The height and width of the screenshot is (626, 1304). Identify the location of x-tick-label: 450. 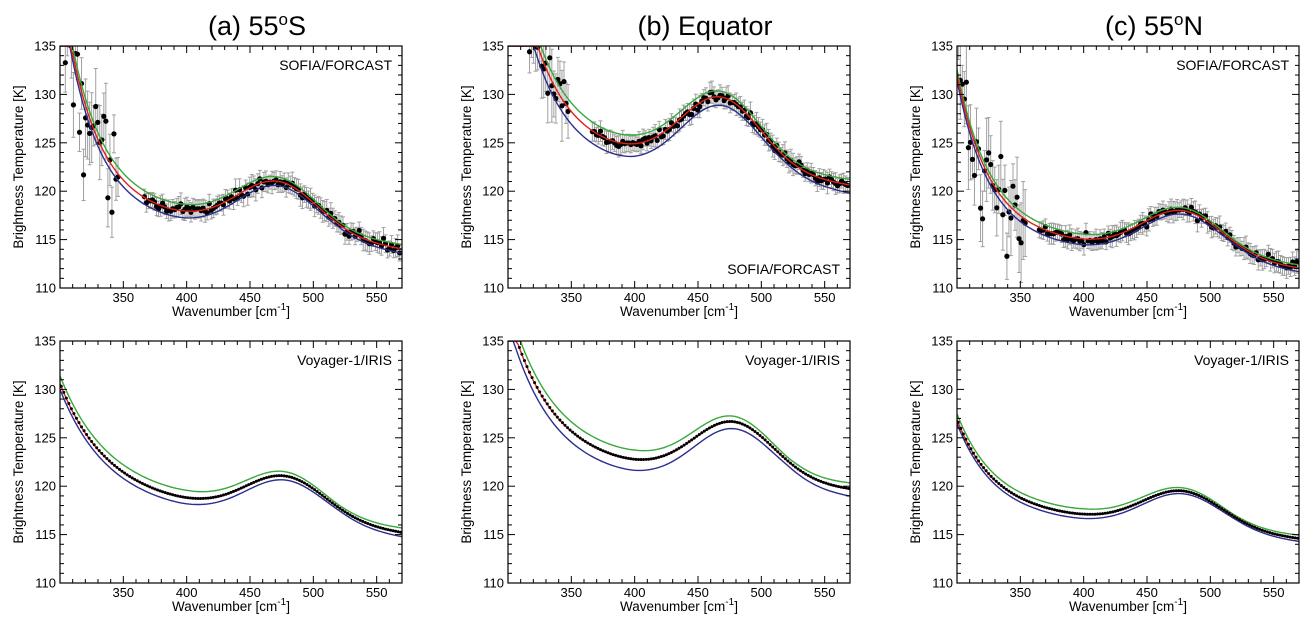
(250, 297).